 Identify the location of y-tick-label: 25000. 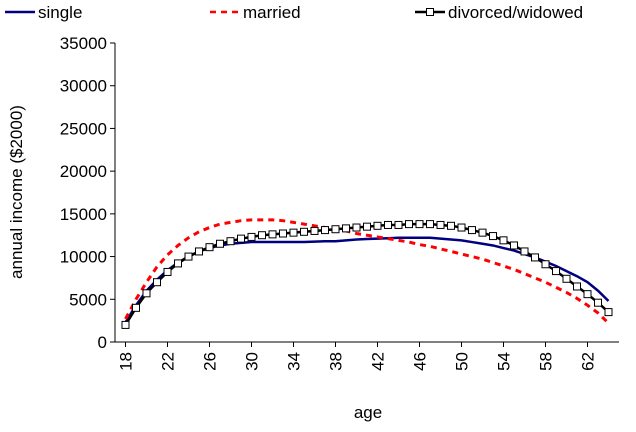
(83, 128).